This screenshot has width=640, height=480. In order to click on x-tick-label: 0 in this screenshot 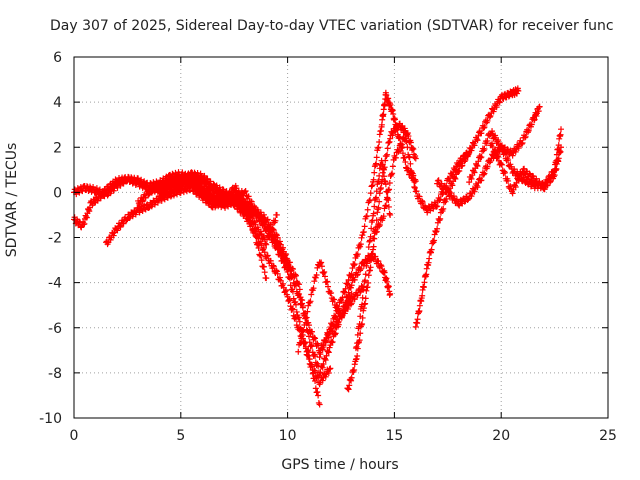, I will do `click(74, 436)`.